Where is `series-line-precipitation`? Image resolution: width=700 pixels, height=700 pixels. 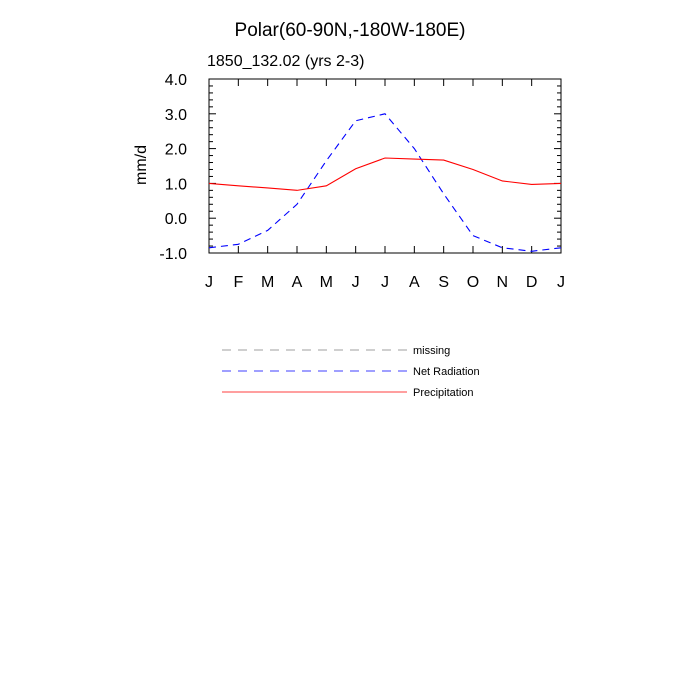
series-line-precipitation is located at coordinates (385, 174).